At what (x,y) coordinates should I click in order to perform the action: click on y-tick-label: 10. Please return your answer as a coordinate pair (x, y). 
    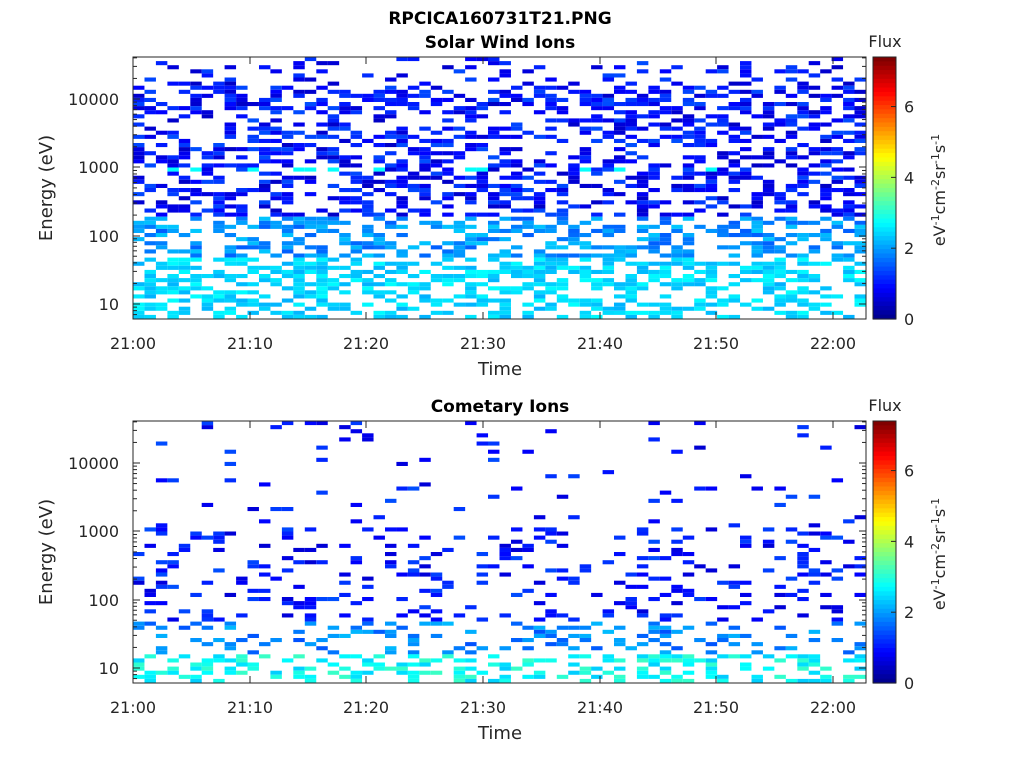
    Looking at the image, I should click on (109, 304).